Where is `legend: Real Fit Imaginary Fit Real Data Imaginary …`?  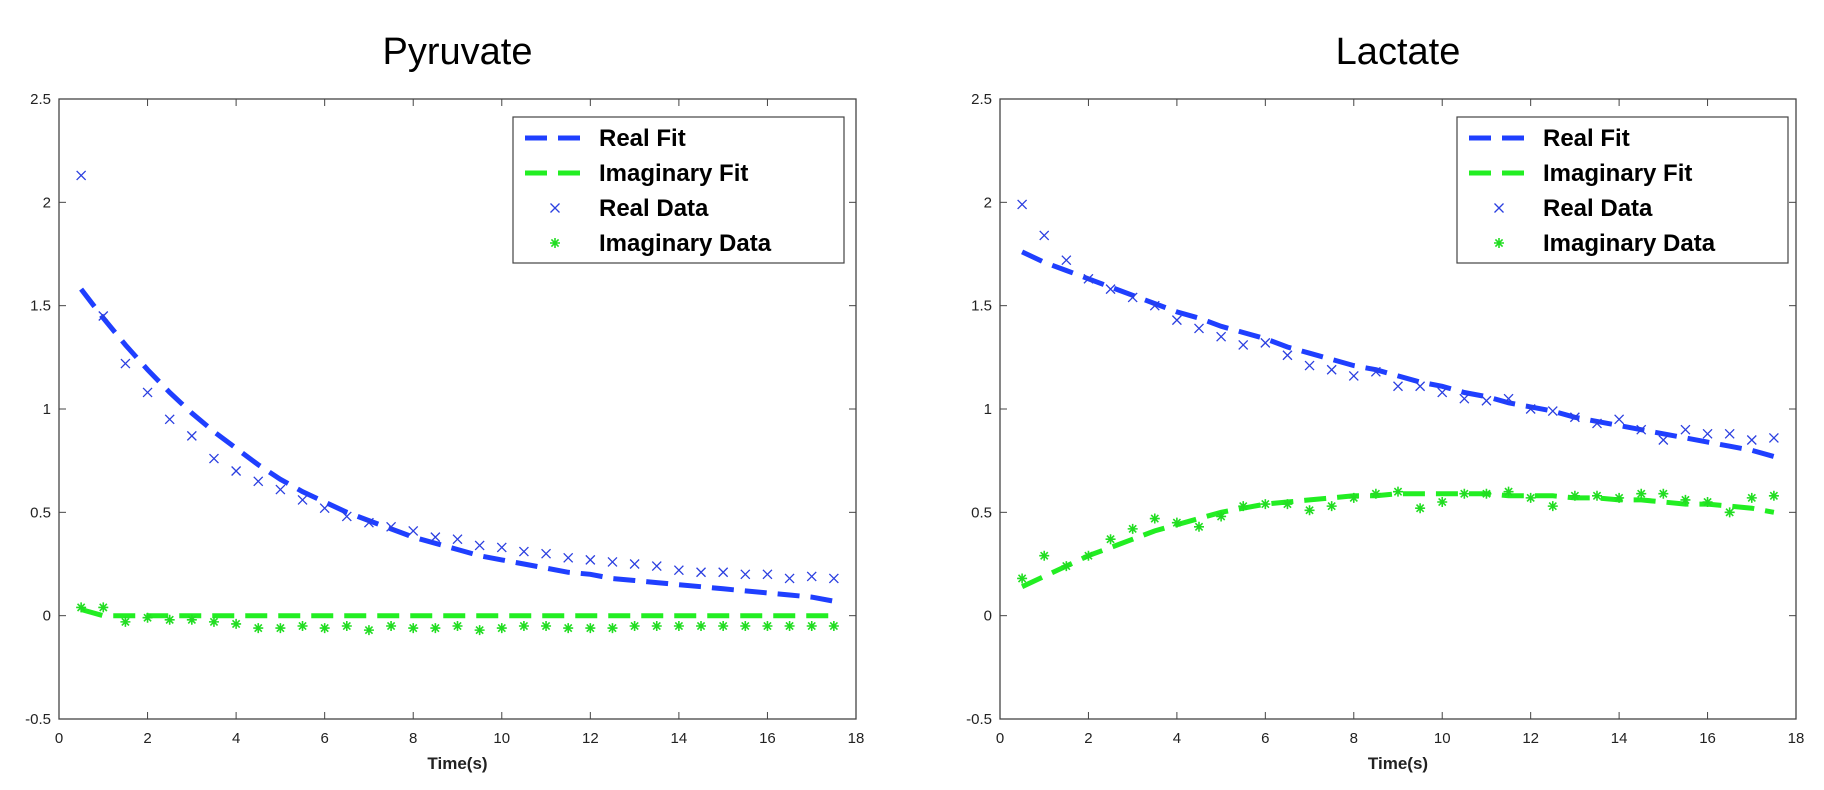 legend: Real Fit Imaginary Fit Real Data Imaginary … is located at coordinates (678, 190).